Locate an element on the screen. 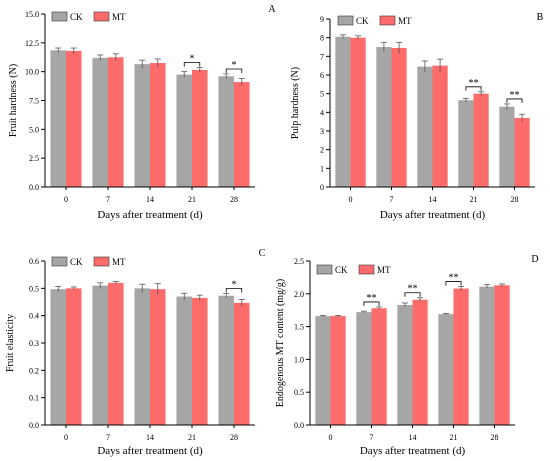 This screenshot has height=461, width=550. panel-letter: A is located at coordinates (272, 9).